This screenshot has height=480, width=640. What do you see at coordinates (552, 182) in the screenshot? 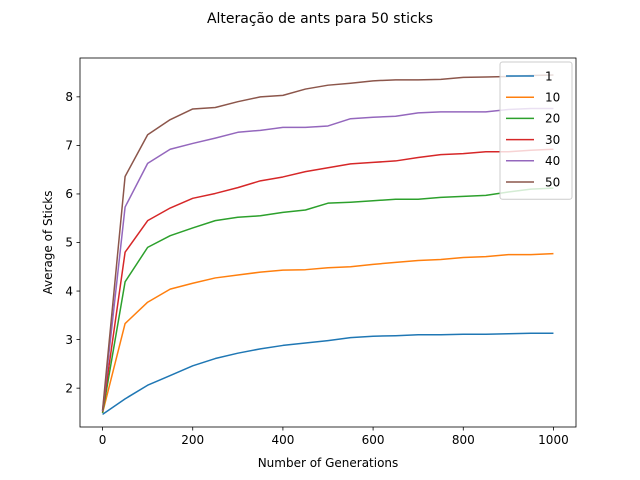
I see `legend-label: 50` at bounding box center [552, 182].